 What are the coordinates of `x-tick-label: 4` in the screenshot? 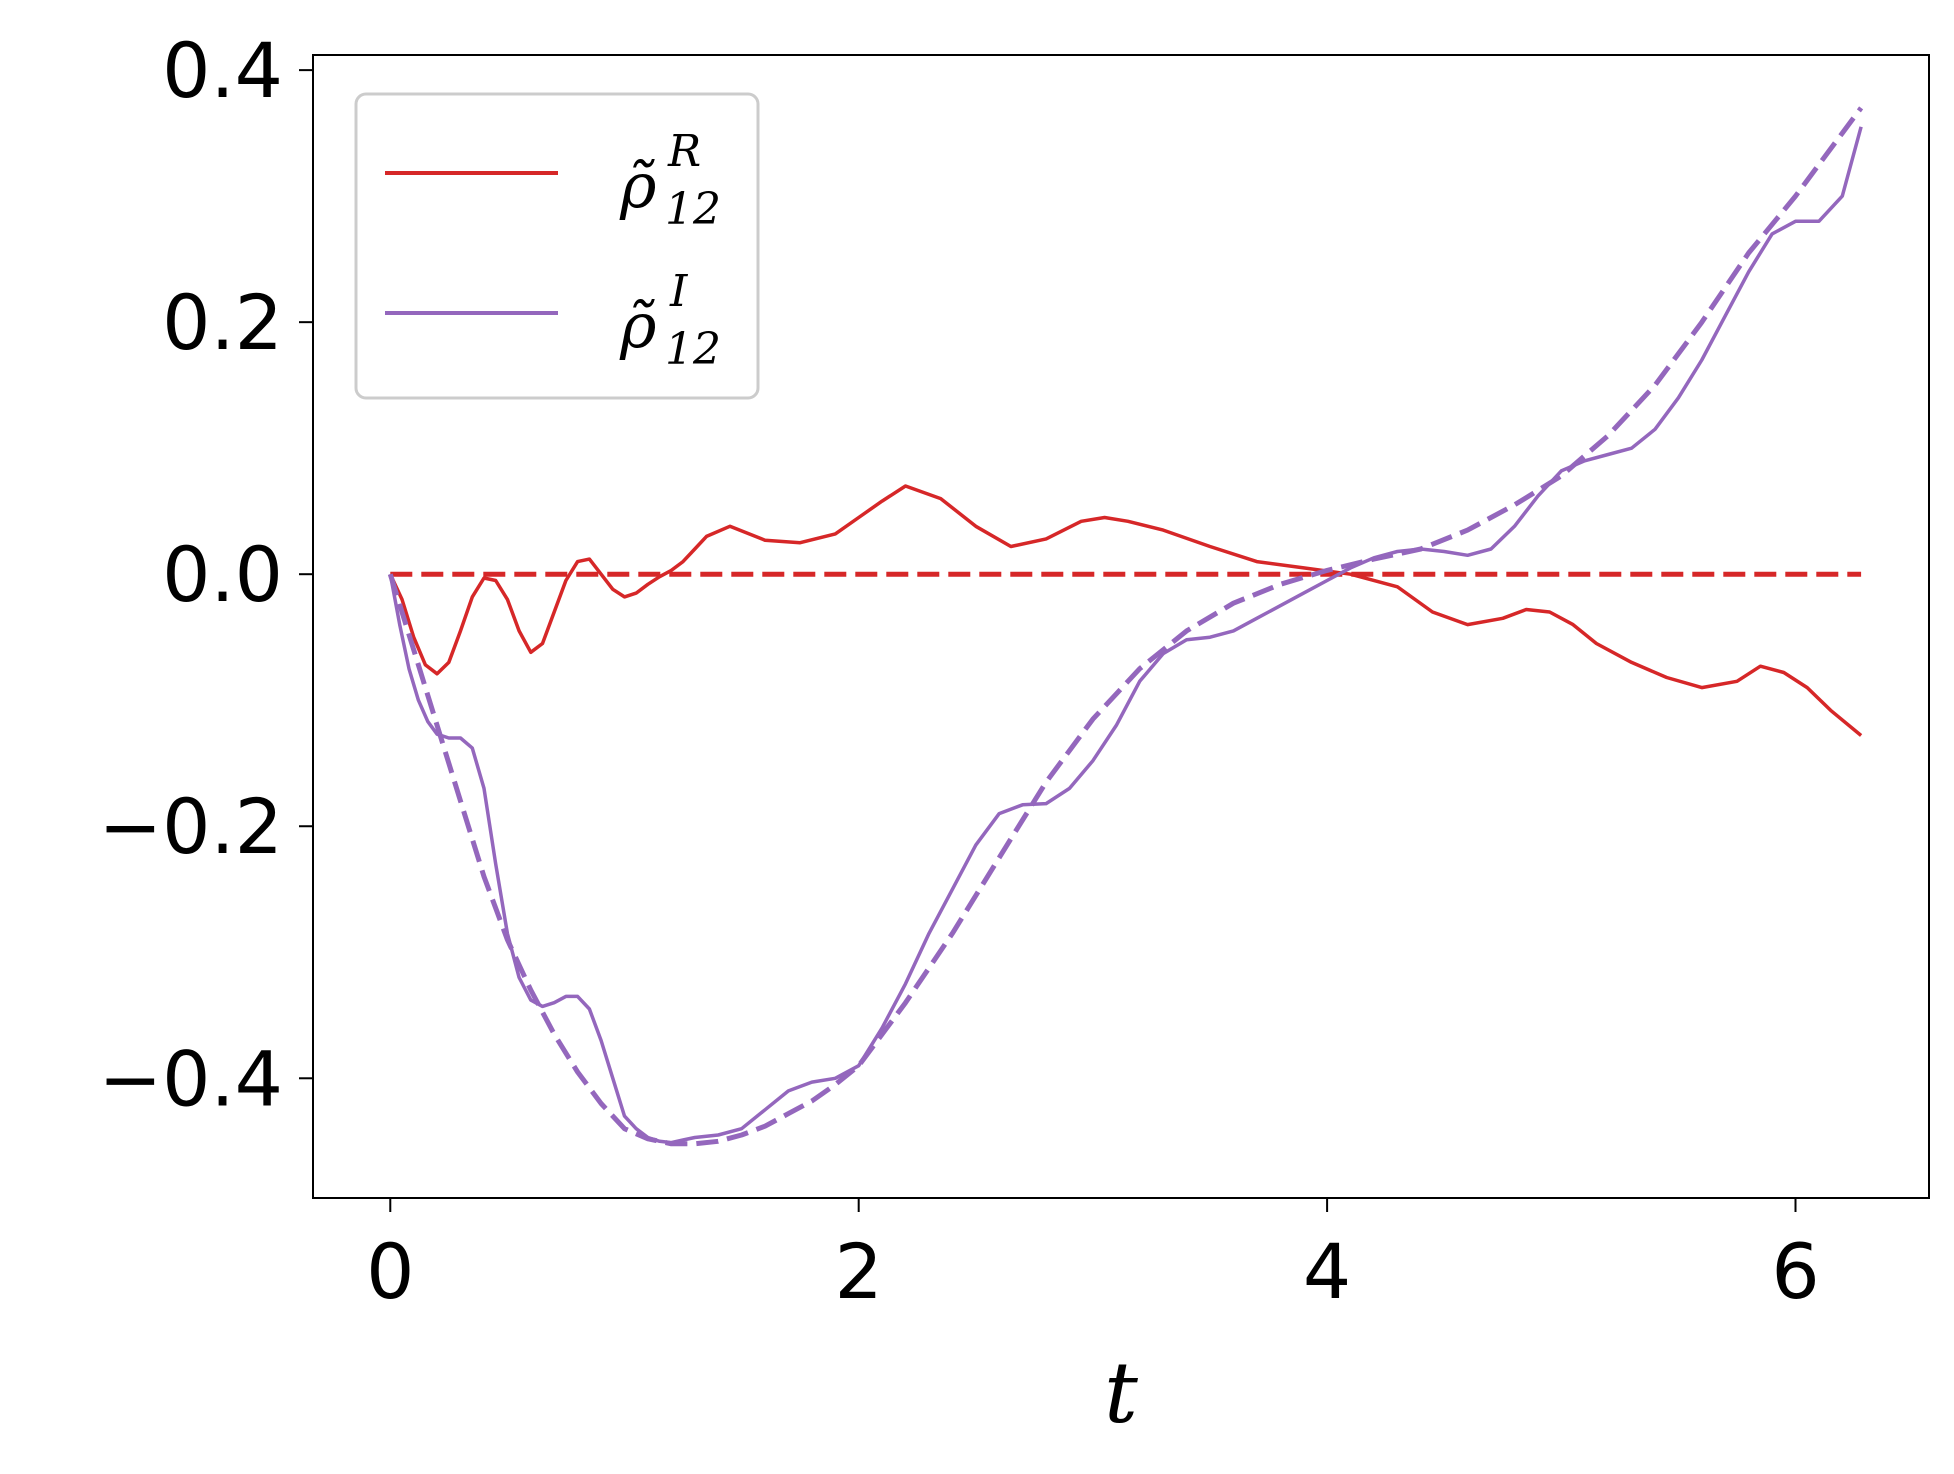 It's located at (1327, 1271).